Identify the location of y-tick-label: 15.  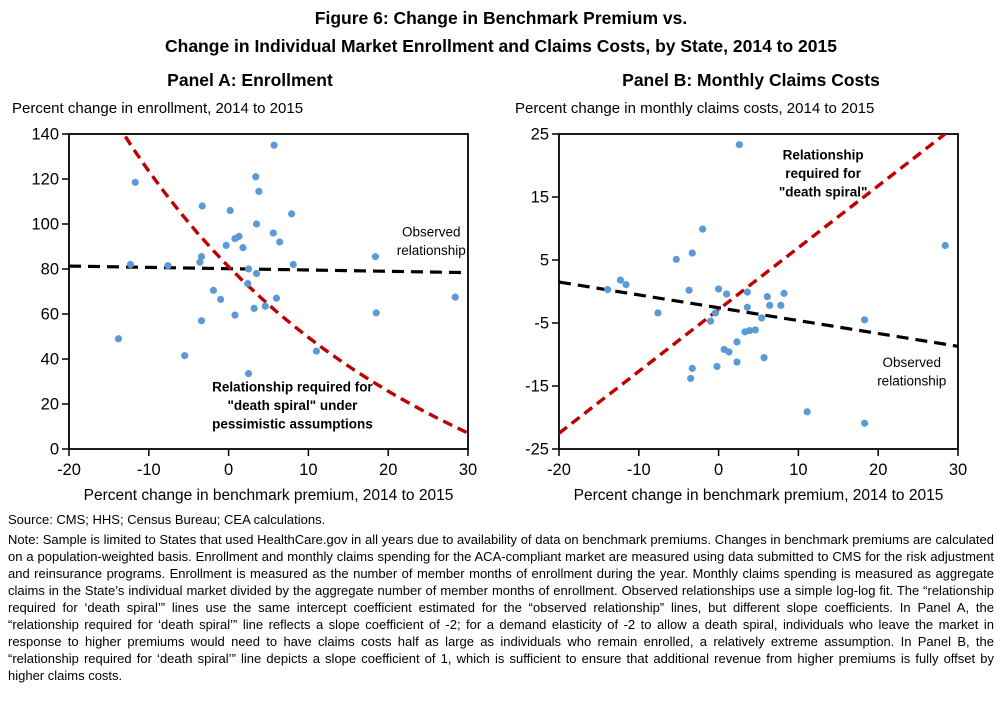
(540, 198).